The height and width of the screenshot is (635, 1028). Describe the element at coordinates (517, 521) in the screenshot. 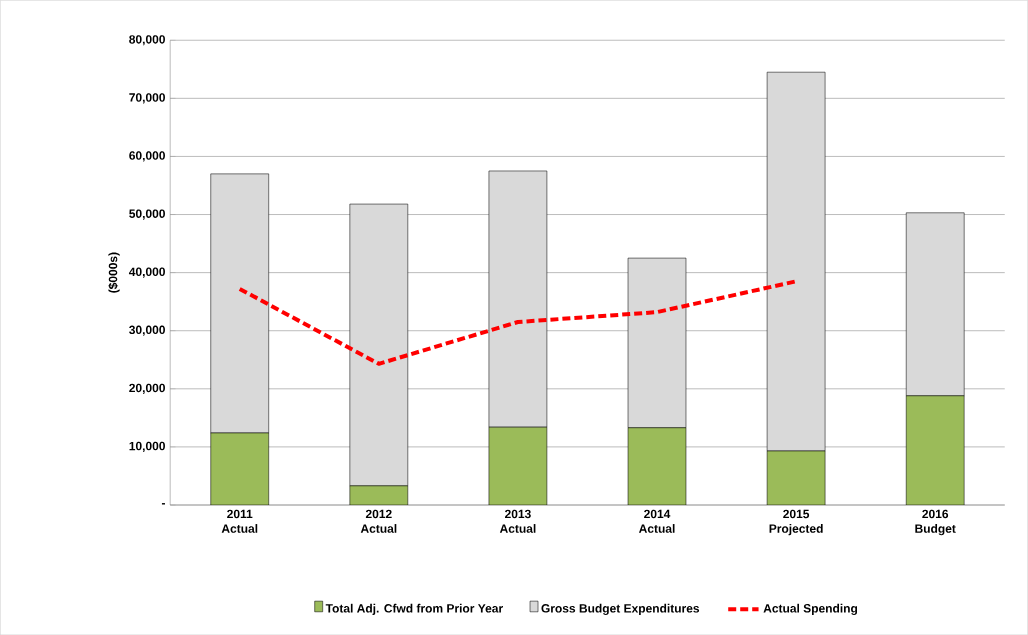

I see `x-tick-label: 2013 Actual` at that location.